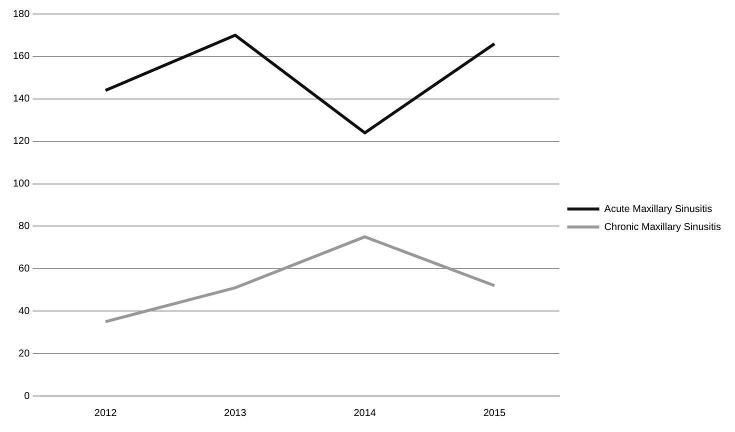 The height and width of the screenshot is (432, 735). What do you see at coordinates (663, 227) in the screenshot?
I see `legend-label: Chronic Maxillary Sinusitis` at bounding box center [663, 227].